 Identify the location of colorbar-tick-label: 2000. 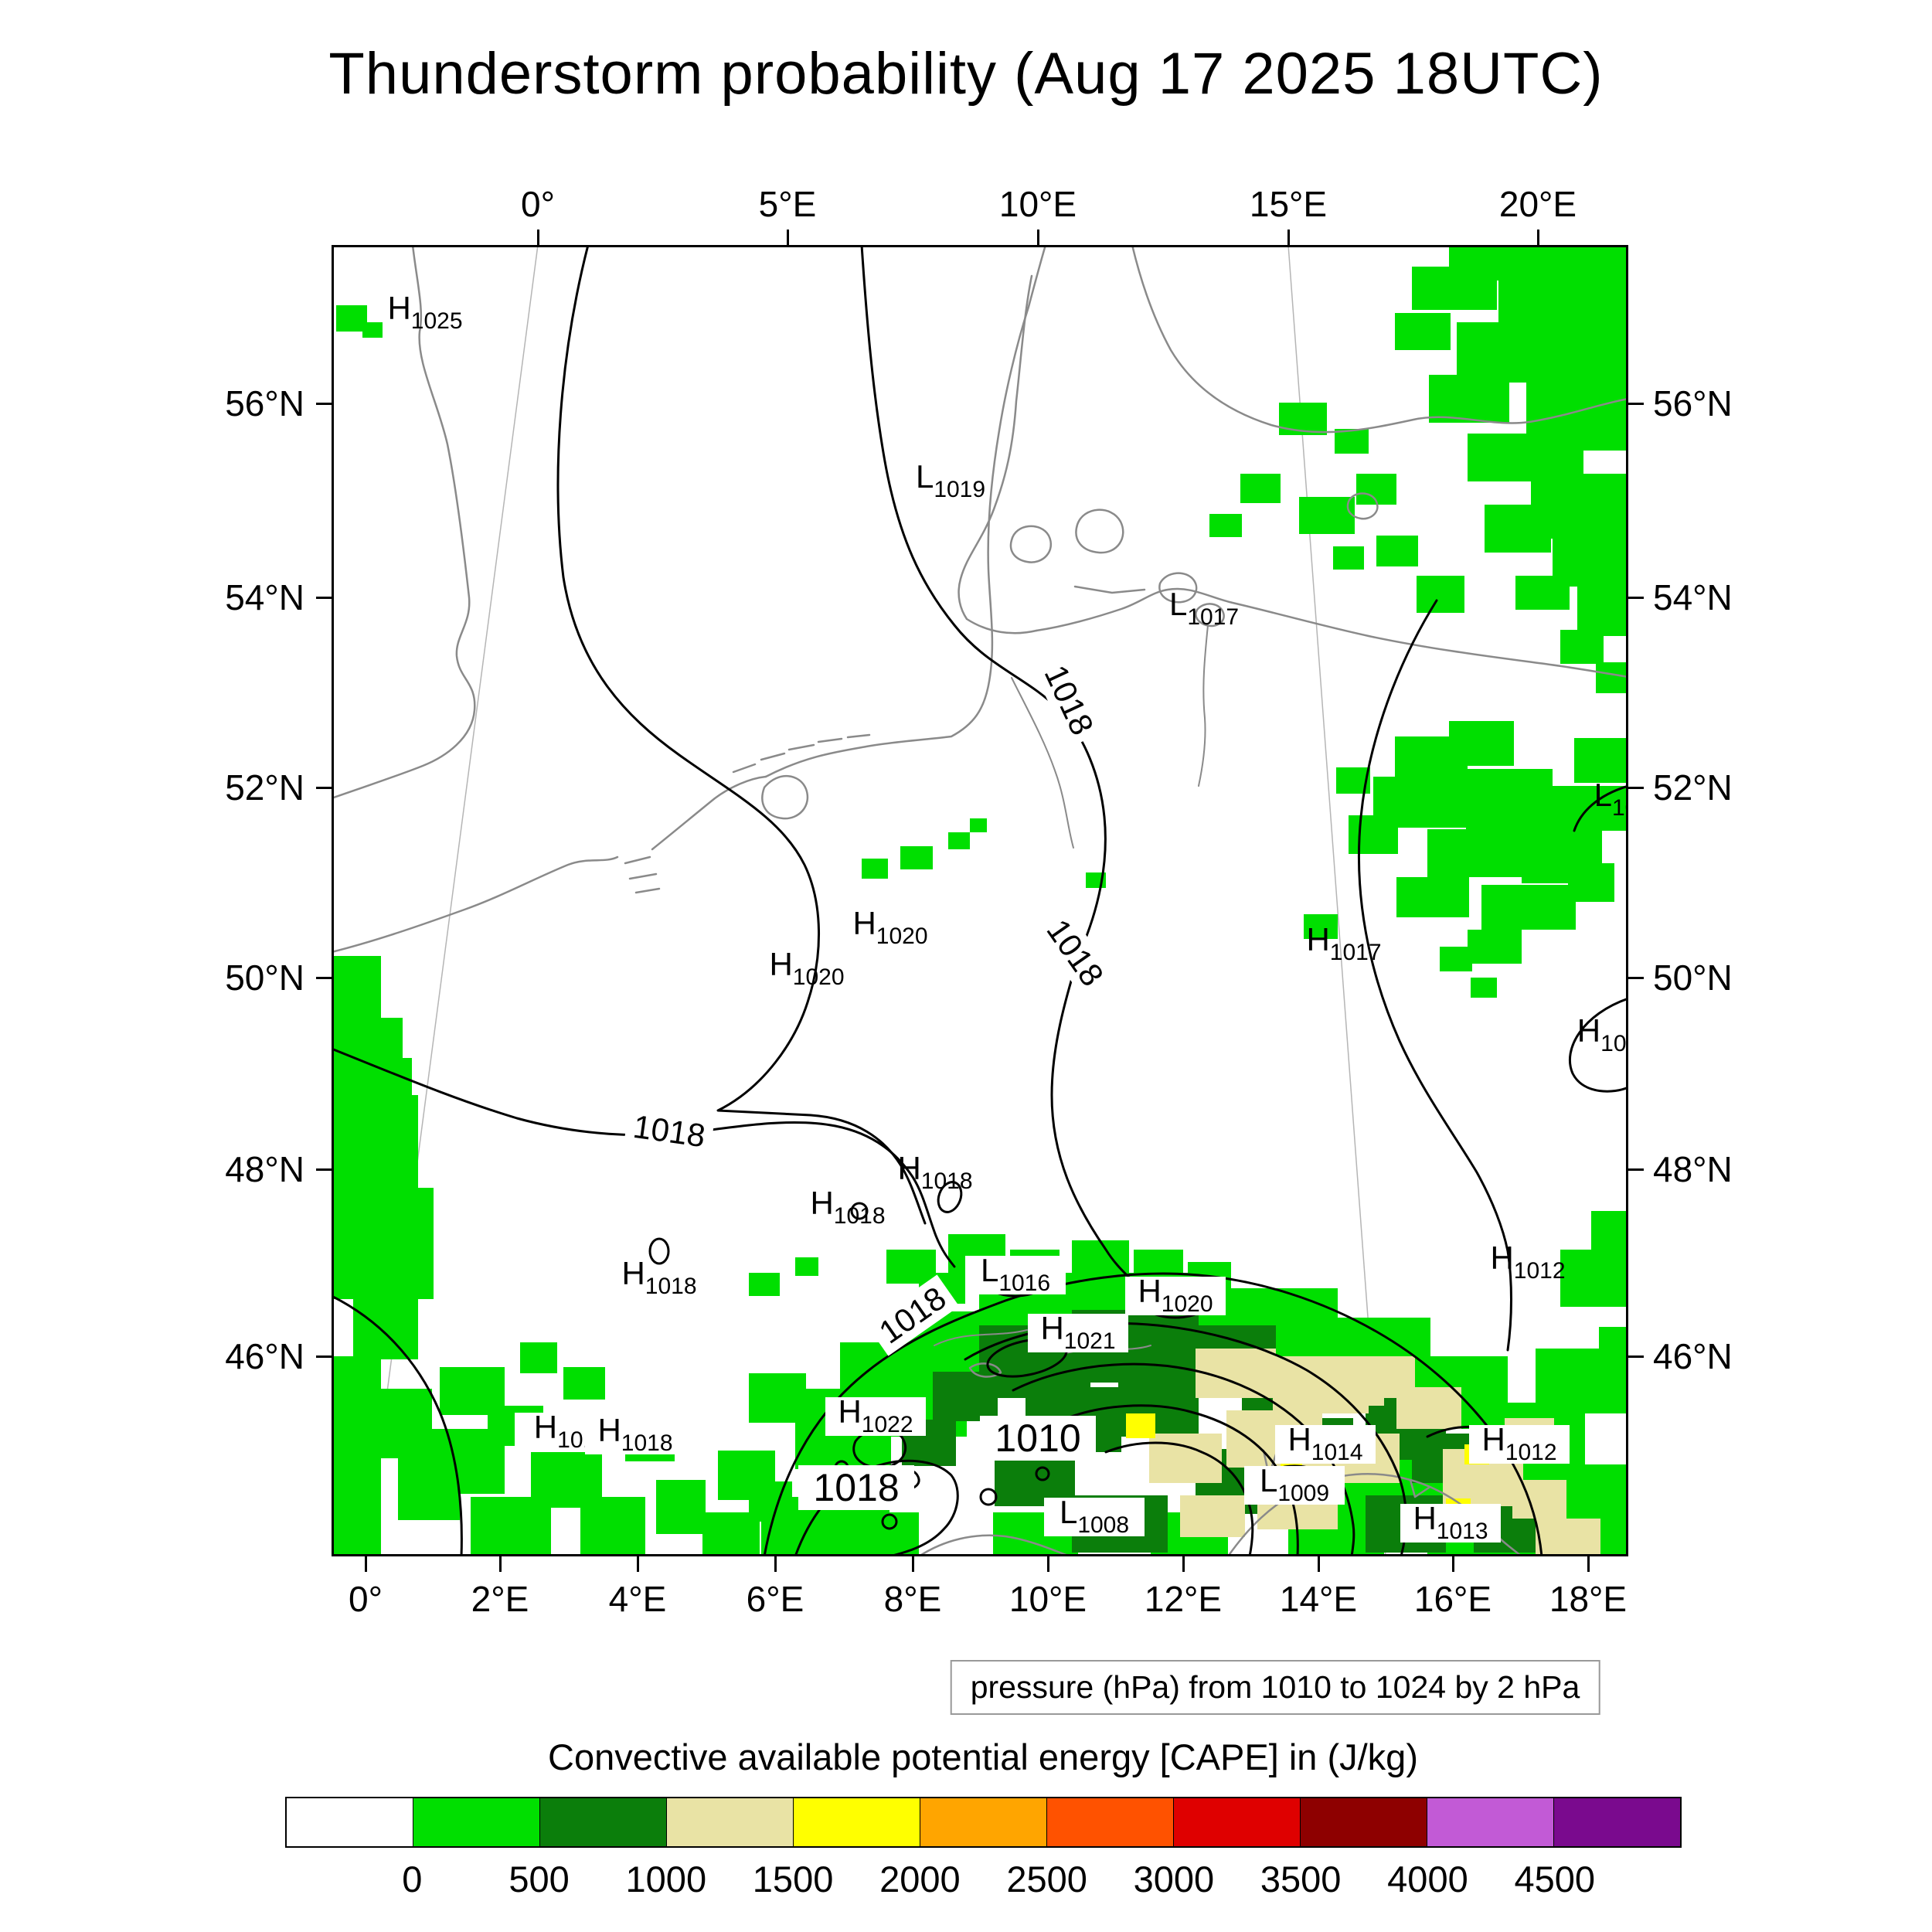
(920, 1880).